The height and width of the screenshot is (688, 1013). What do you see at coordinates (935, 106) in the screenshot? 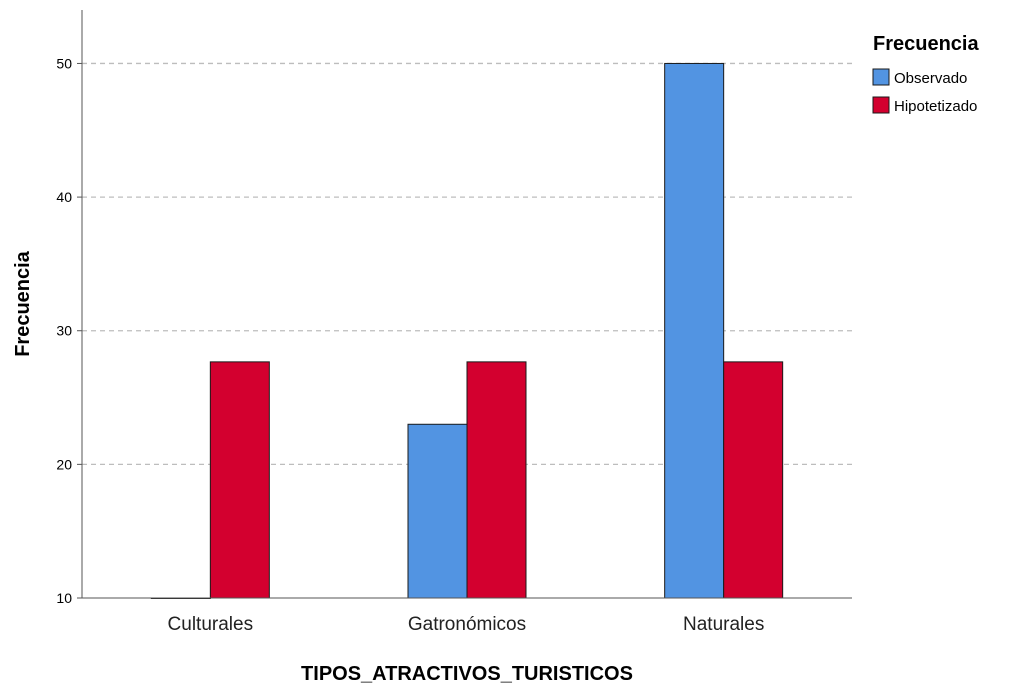
I see `legend-label: Hipotetizado` at bounding box center [935, 106].